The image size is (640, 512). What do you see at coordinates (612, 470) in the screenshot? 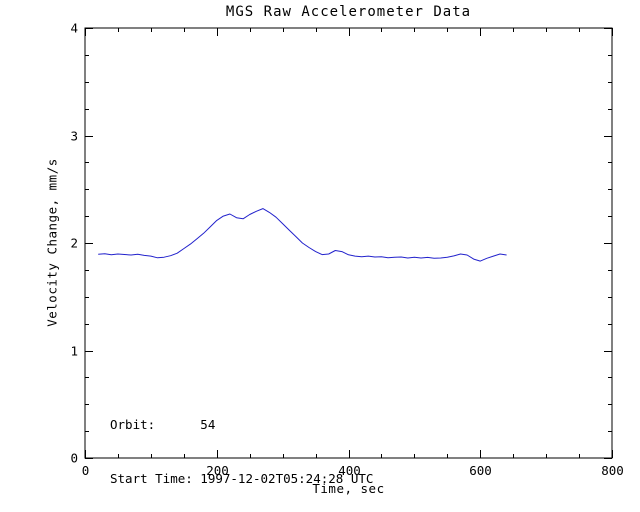
I see `x-tick-label: 800` at bounding box center [612, 470].